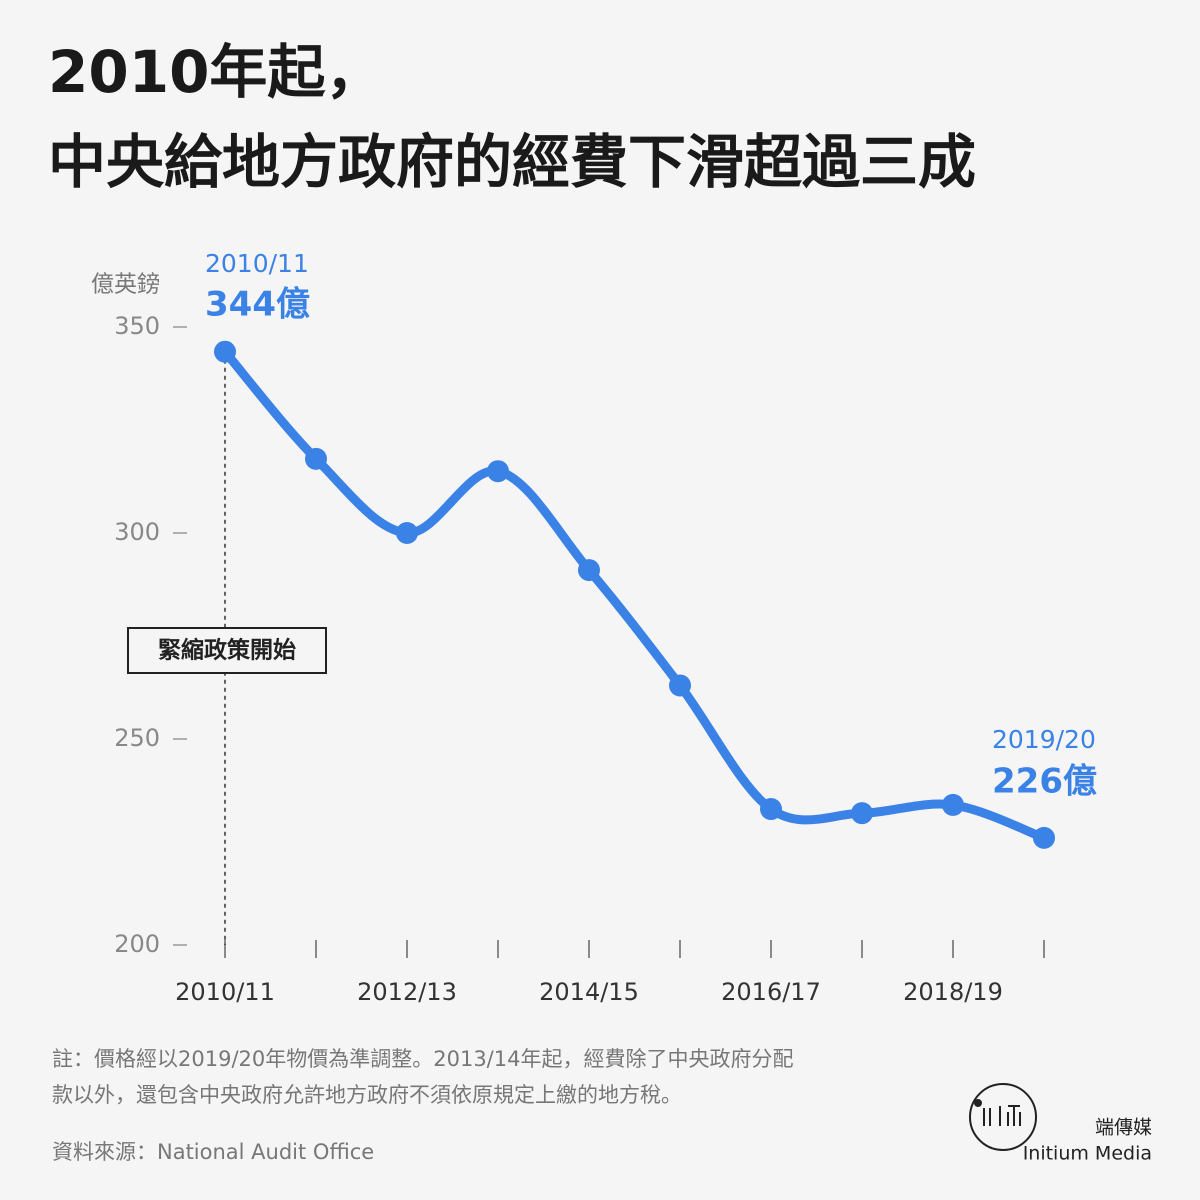 Image resolution: width=1200 pixels, height=1200 pixels. I want to click on brand-name: 端傳媒, so click(1123, 1128).